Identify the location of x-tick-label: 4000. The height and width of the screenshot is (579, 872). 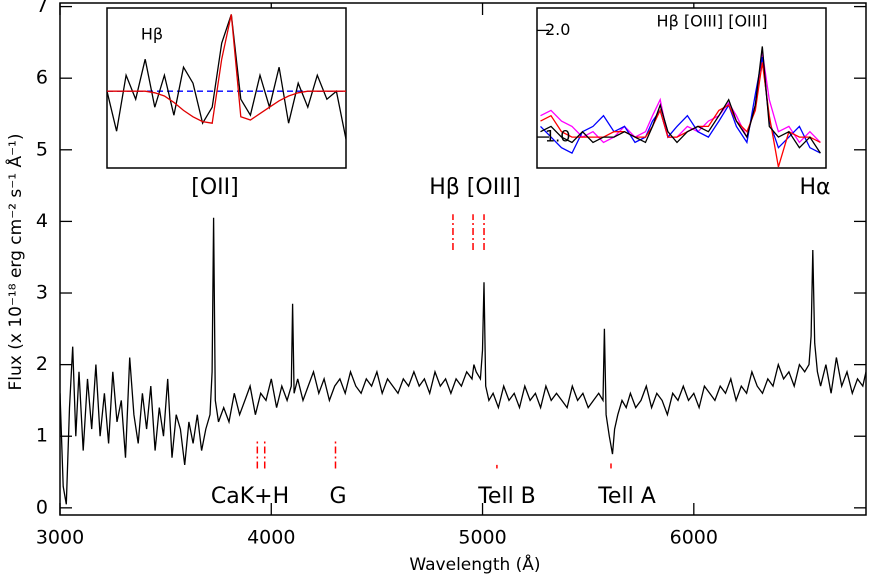
(271, 538).